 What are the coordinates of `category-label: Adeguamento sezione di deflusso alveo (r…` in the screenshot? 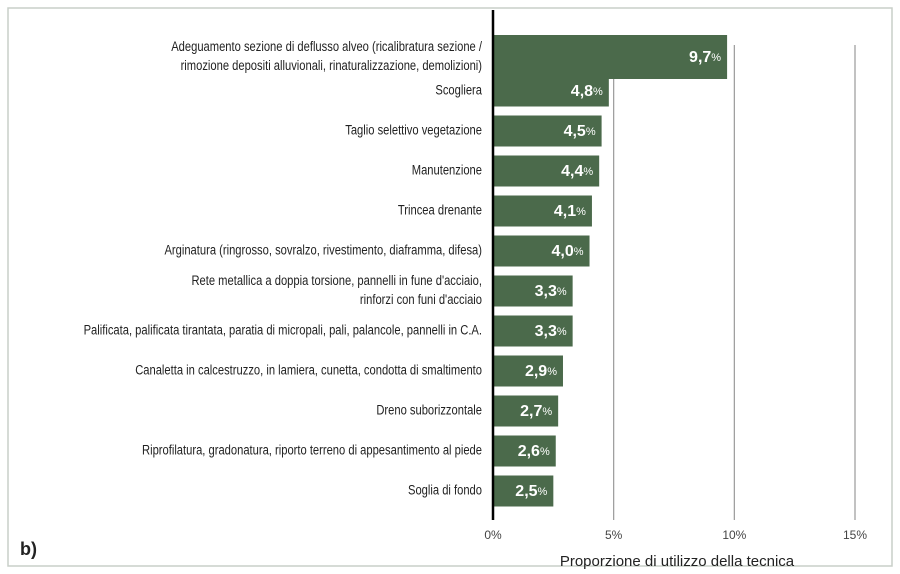 It's located at (326, 56).